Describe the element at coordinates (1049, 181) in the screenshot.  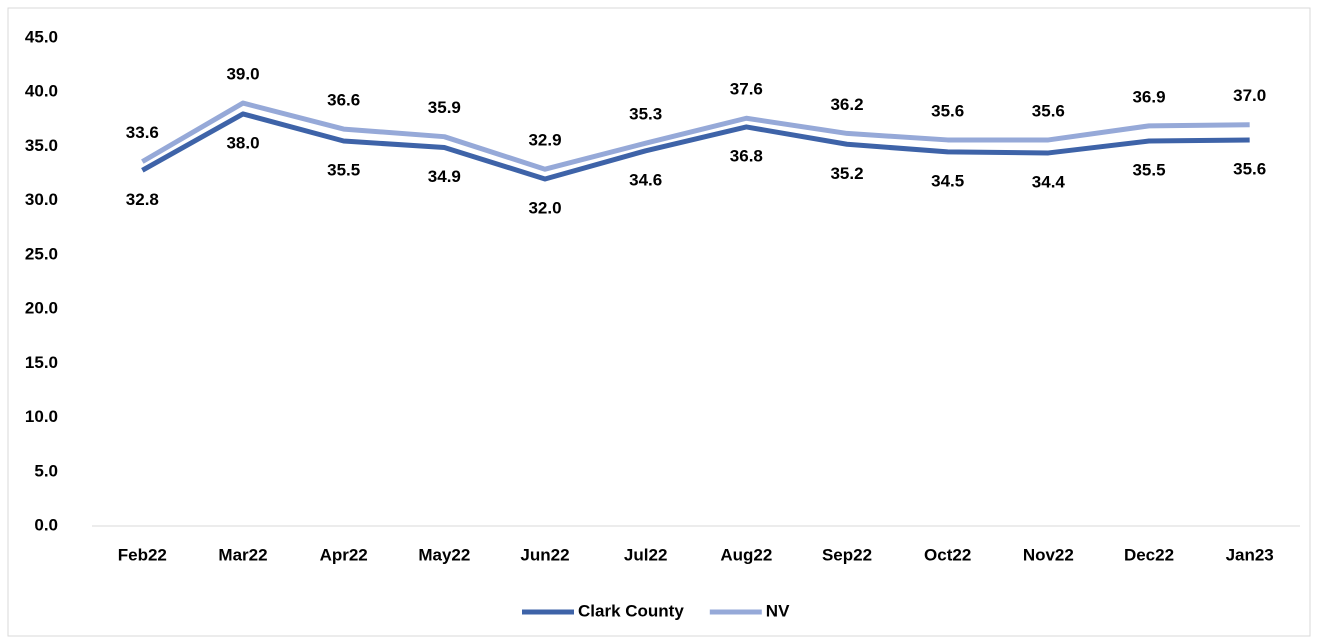
I see `data-label: 34.4` at that location.